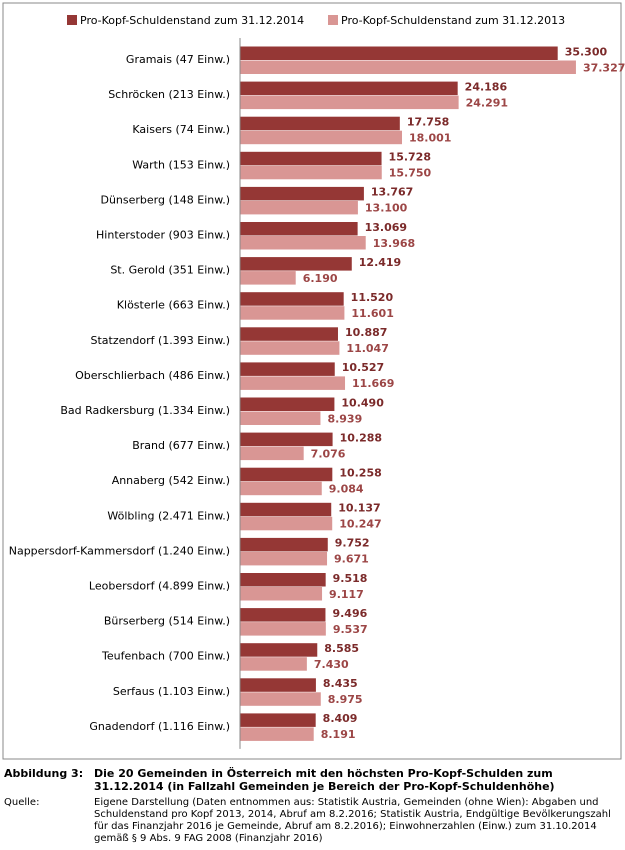 This screenshot has width=625, height=850. I want to click on value-label: 9.117, so click(346, 594).